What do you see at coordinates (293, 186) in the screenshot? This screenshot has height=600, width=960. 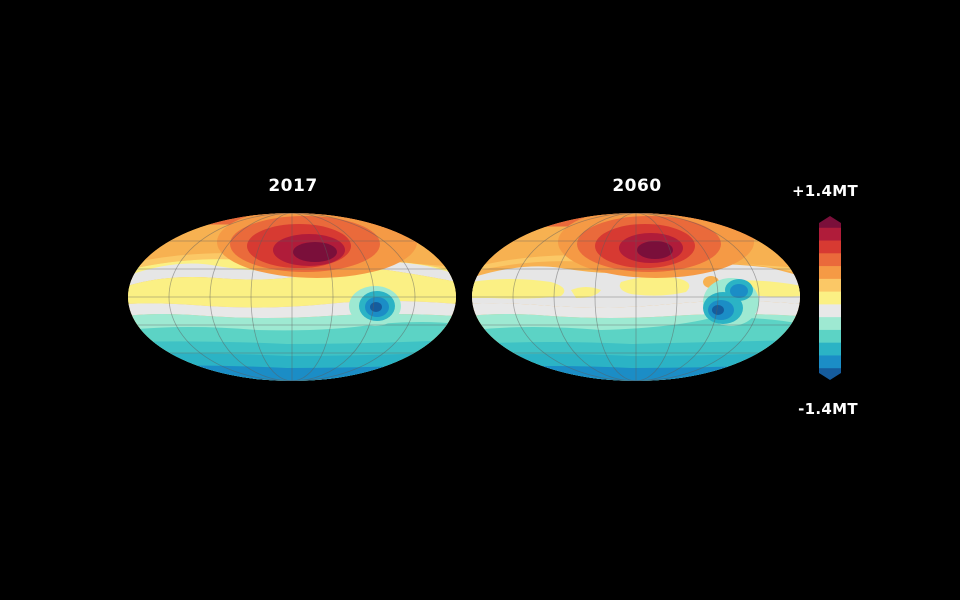 I see `map-title-2017: 2017` at bounding box center [293, 186].